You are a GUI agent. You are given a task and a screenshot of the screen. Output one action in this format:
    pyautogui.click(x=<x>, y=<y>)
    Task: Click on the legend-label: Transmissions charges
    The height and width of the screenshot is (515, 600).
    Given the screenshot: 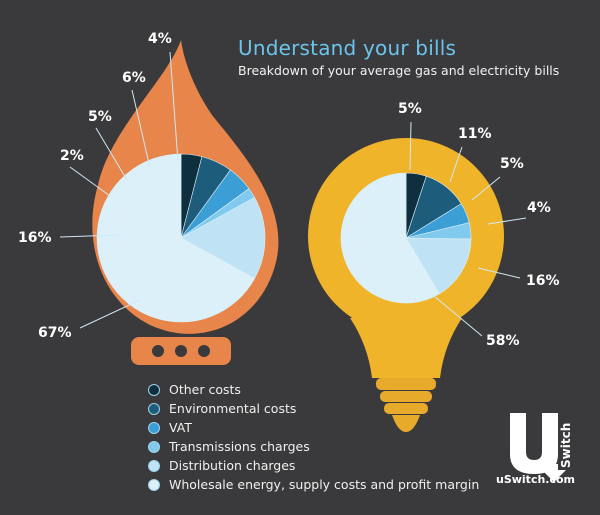 What is the action you would take?
    pyautogui.click(x=239, y=446)
    